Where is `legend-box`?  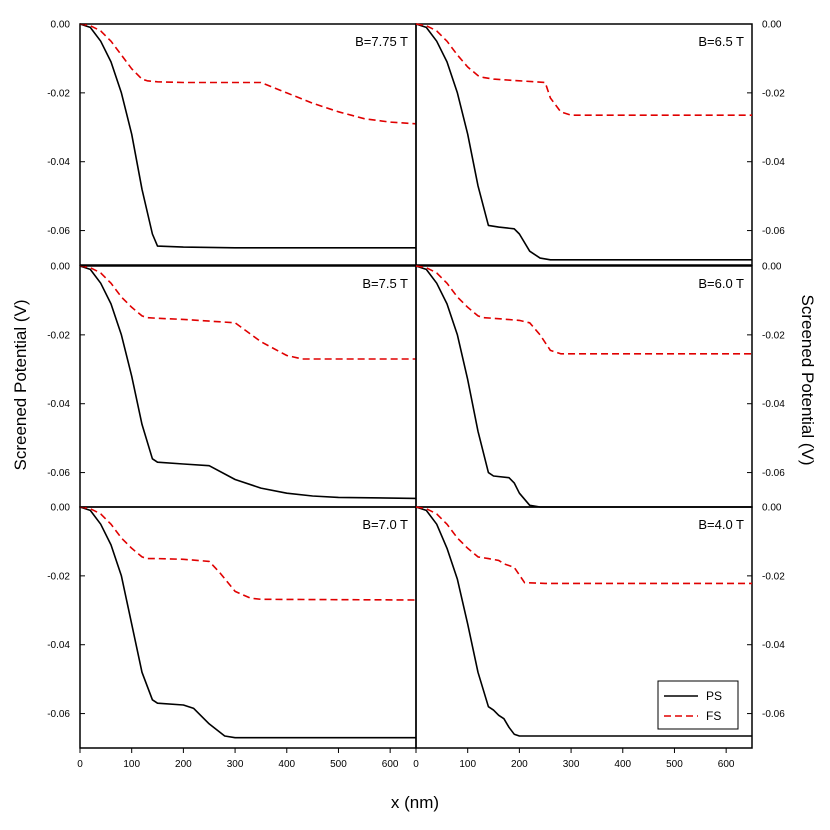 legend-box is located at coordinates (698, 705).